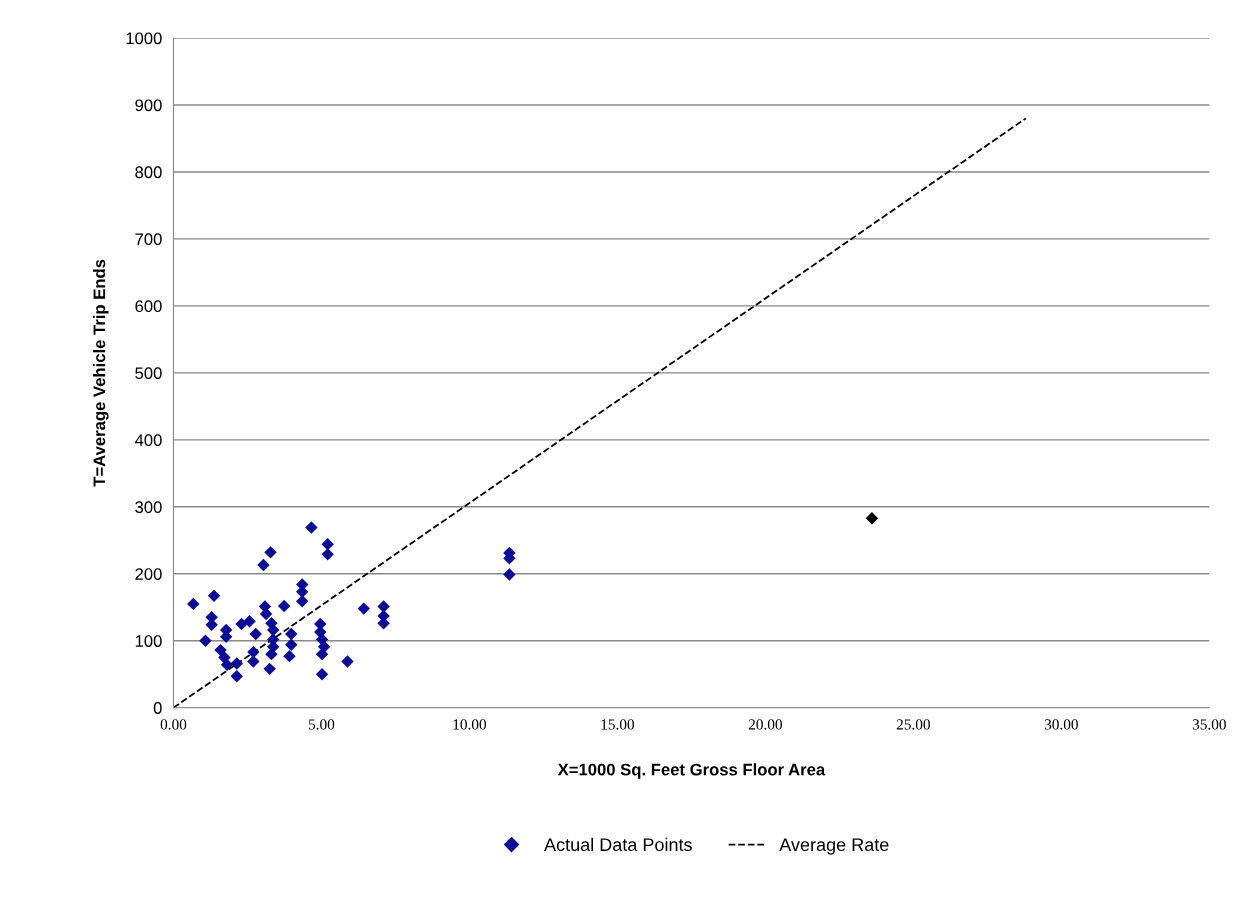 This screenshot has height=905, width=1248. Describe the element at coordinates (618, 724) in the screenshot. I see `x-tick-label: 15.00` at that location.